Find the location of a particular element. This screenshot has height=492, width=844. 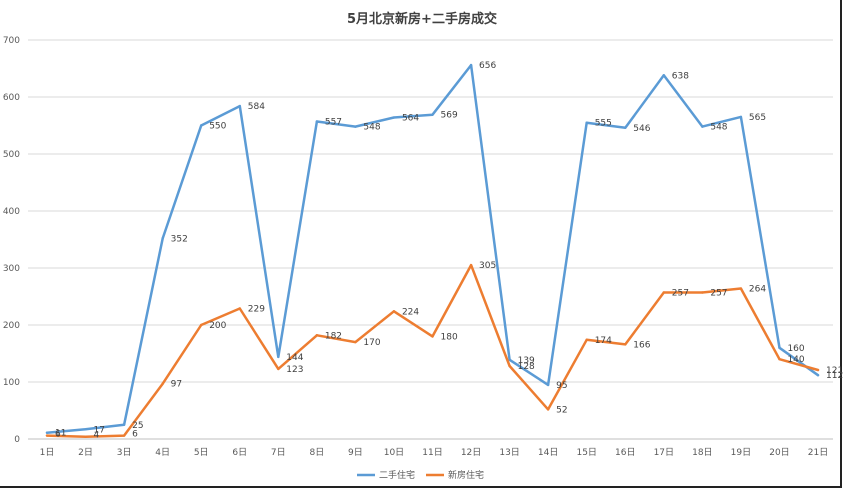

data-label: 4 is located at coordinates (97, 436).